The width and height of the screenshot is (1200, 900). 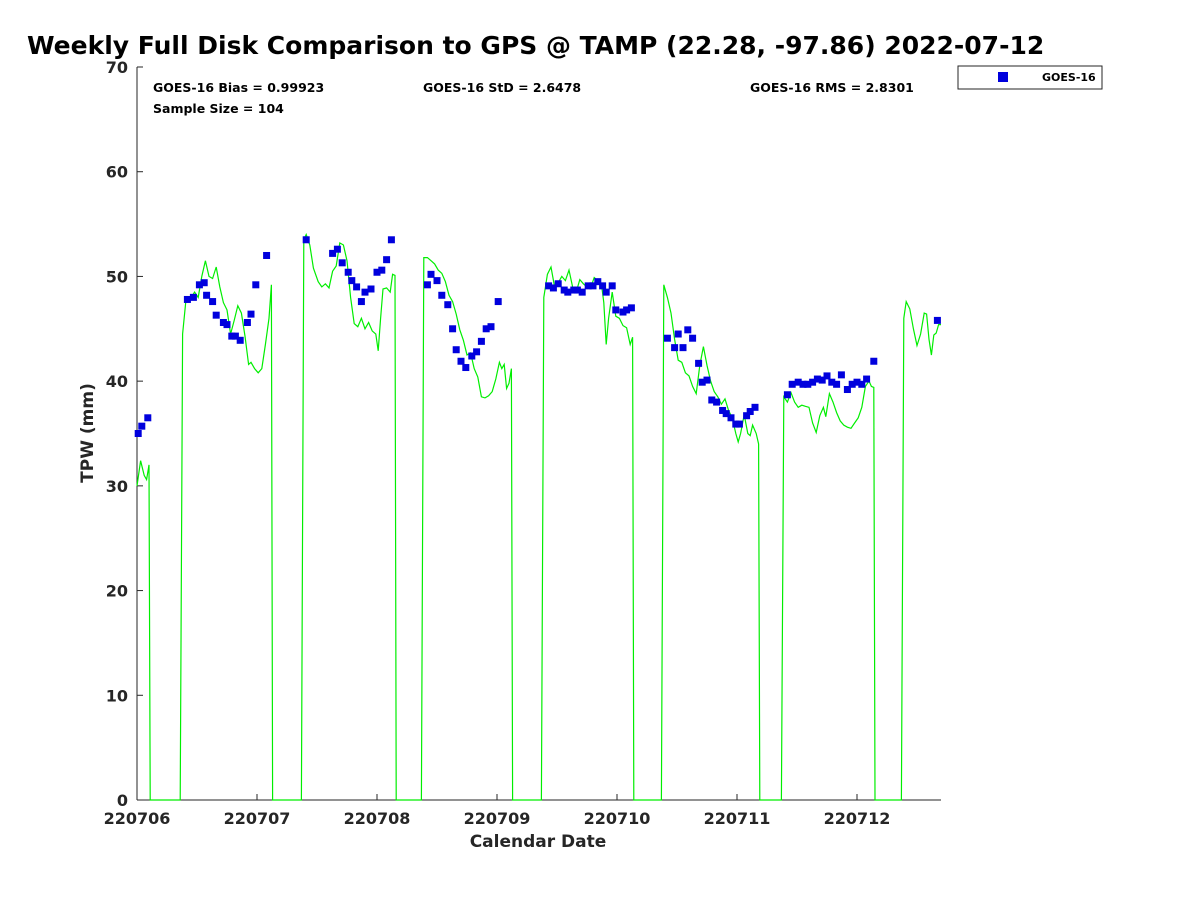 I want to click on y-tick-label: 0, so click(x=122, y=800).